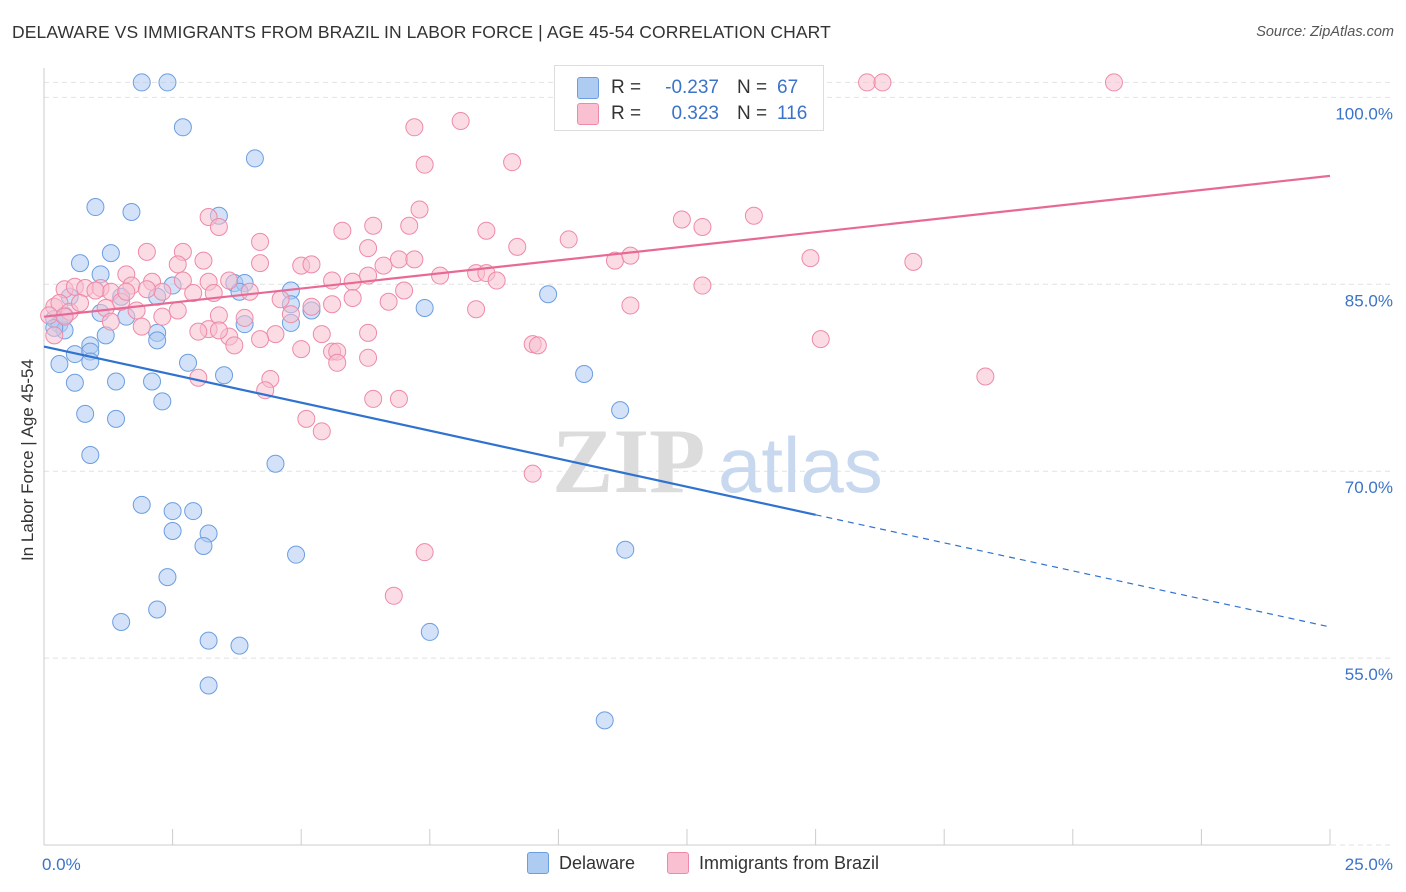 The height and width of the screenshot is (892, 1406). I want to click on legend-row-brazil: R = 0.323 N = 116, so click(692, 114).